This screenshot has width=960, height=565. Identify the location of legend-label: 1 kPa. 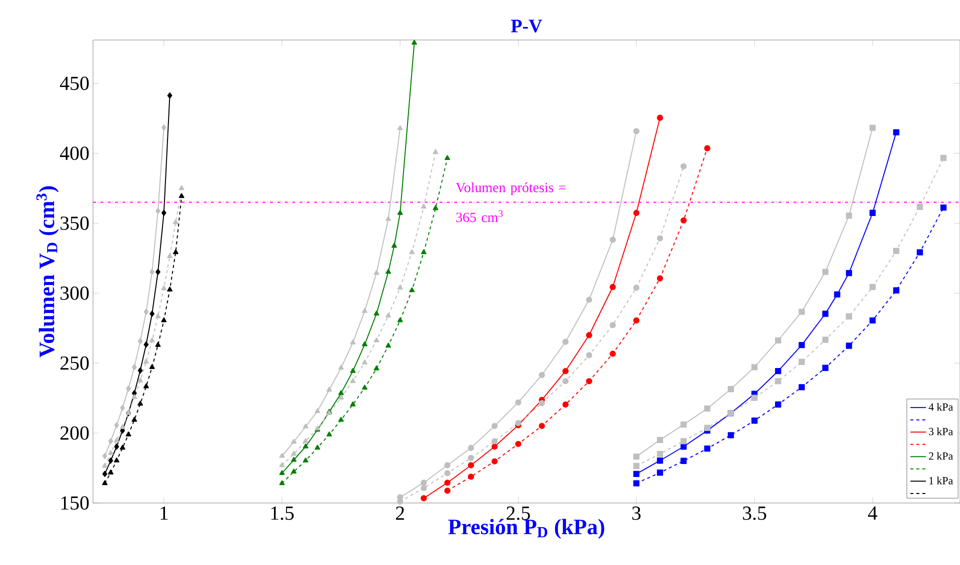
(941, 480).